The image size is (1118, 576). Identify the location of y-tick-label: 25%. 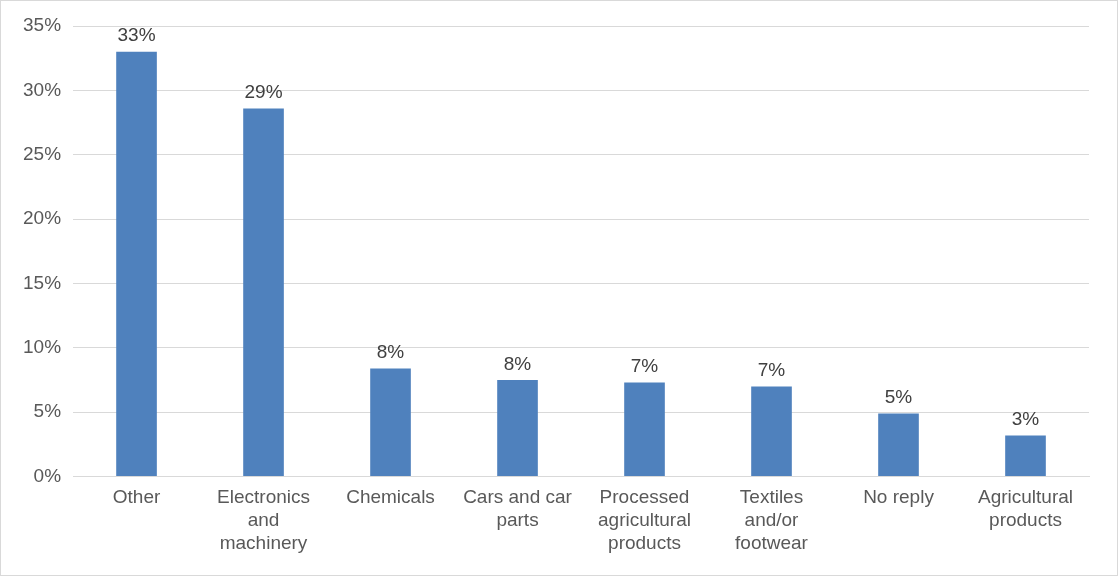
(42, 153).